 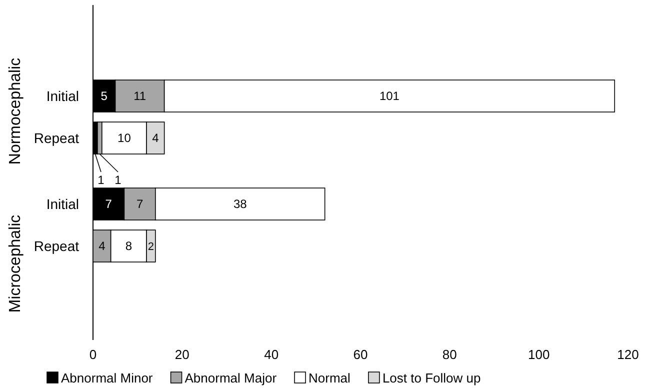 What do you see at coordinates (93, 354) in the screenshot?
I see `x-tick-label: 0` at bounding box center [93, 354].